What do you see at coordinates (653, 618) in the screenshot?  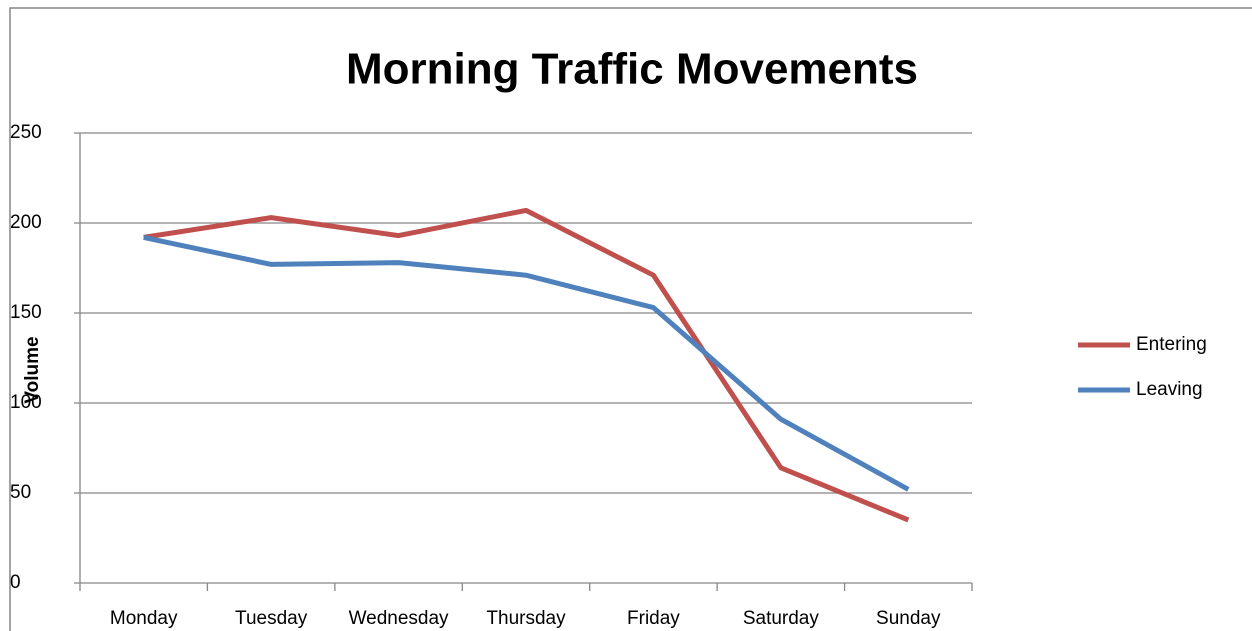 I see `x-tick-label: Friday` at bounding box center [653, 618].